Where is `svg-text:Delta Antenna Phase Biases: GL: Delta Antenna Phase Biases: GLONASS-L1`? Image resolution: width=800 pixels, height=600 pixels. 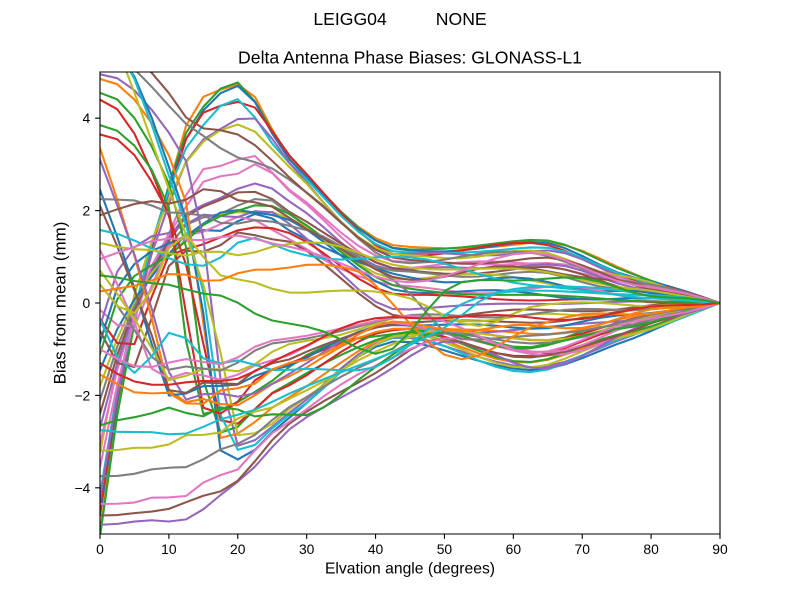 svg-text:Delta Antenna Phase Biases: GL: Delta Antenna Phase Biases: GLONASS-L1 is located at coordinates (410, 58).